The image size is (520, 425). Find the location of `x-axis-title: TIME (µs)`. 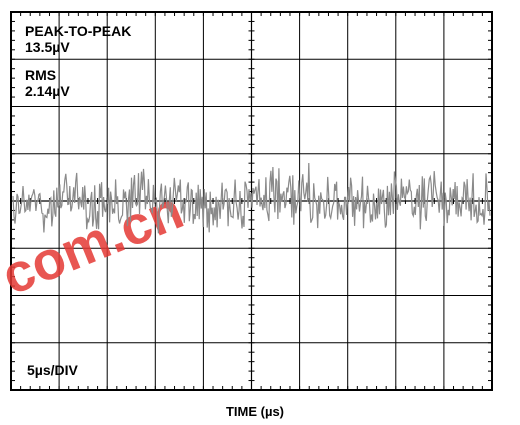

x-axis-title: TIME (µs) is located at coordinates (255, 411).